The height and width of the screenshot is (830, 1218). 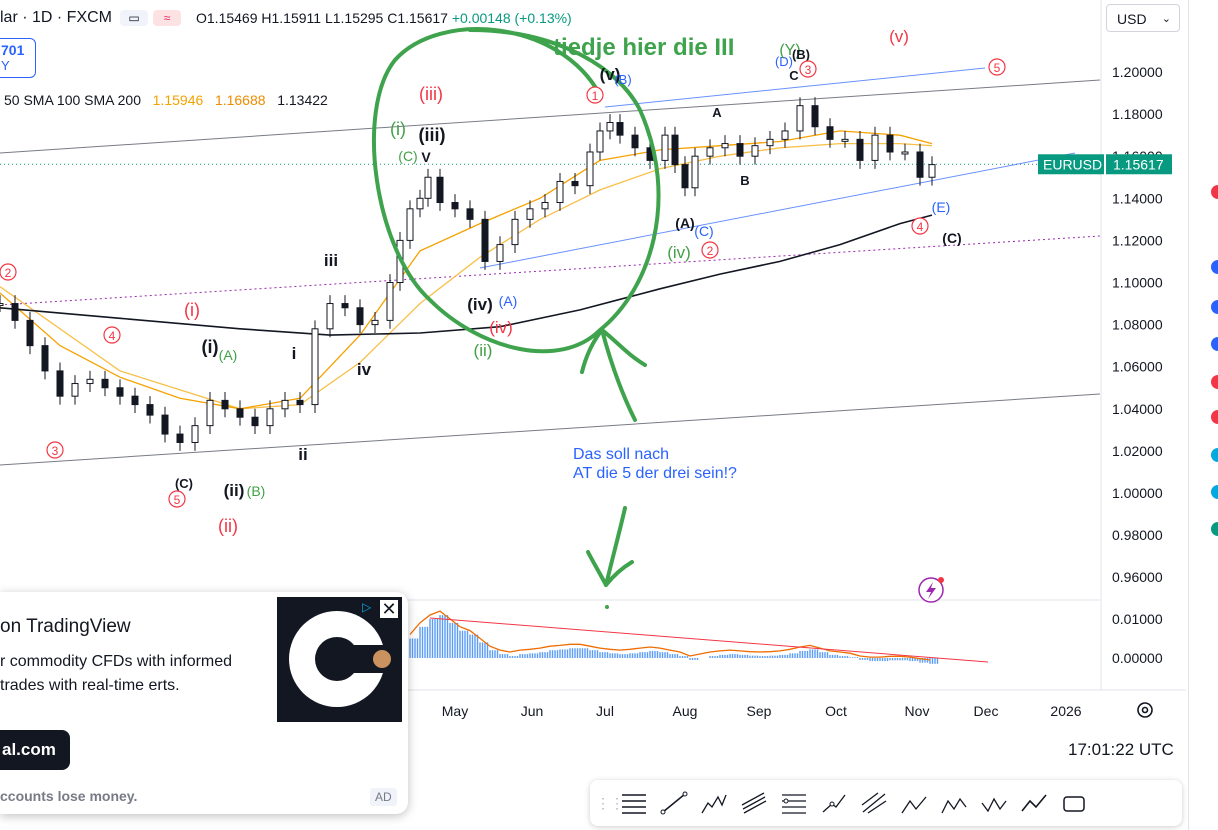 What do you see at coordinates (550, 116) in the screenshot?
I see `upper-channel-line` at bounding box center [550, 116].